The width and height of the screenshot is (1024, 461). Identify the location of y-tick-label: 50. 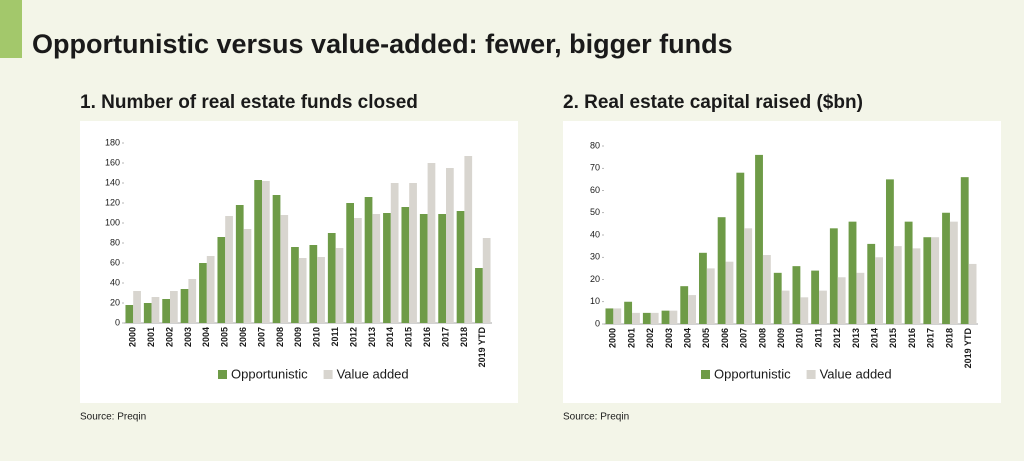
(595, 212).